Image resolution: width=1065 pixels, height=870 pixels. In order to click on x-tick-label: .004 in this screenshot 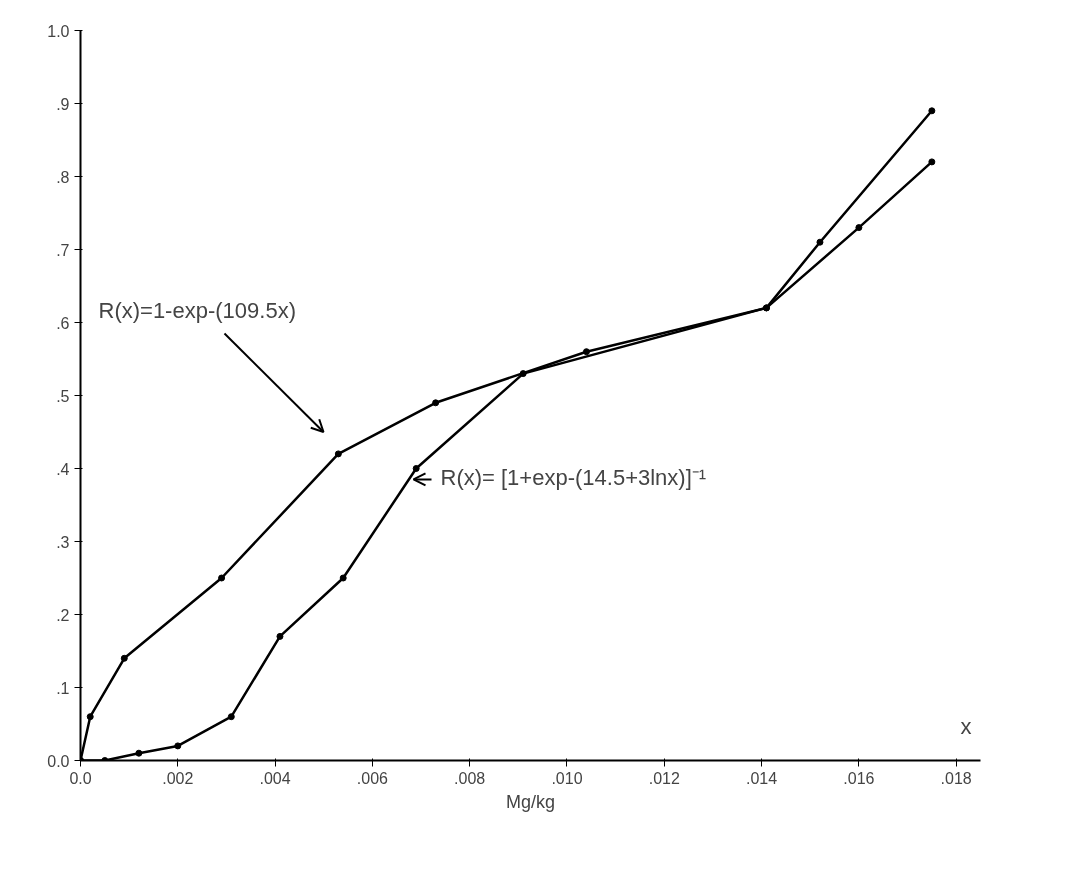, I will do `click(275, 778)`.